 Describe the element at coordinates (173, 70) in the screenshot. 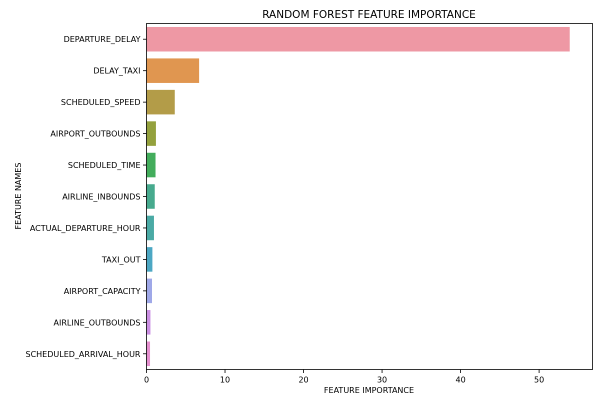

I see `bar-delay-taxi` at that location.